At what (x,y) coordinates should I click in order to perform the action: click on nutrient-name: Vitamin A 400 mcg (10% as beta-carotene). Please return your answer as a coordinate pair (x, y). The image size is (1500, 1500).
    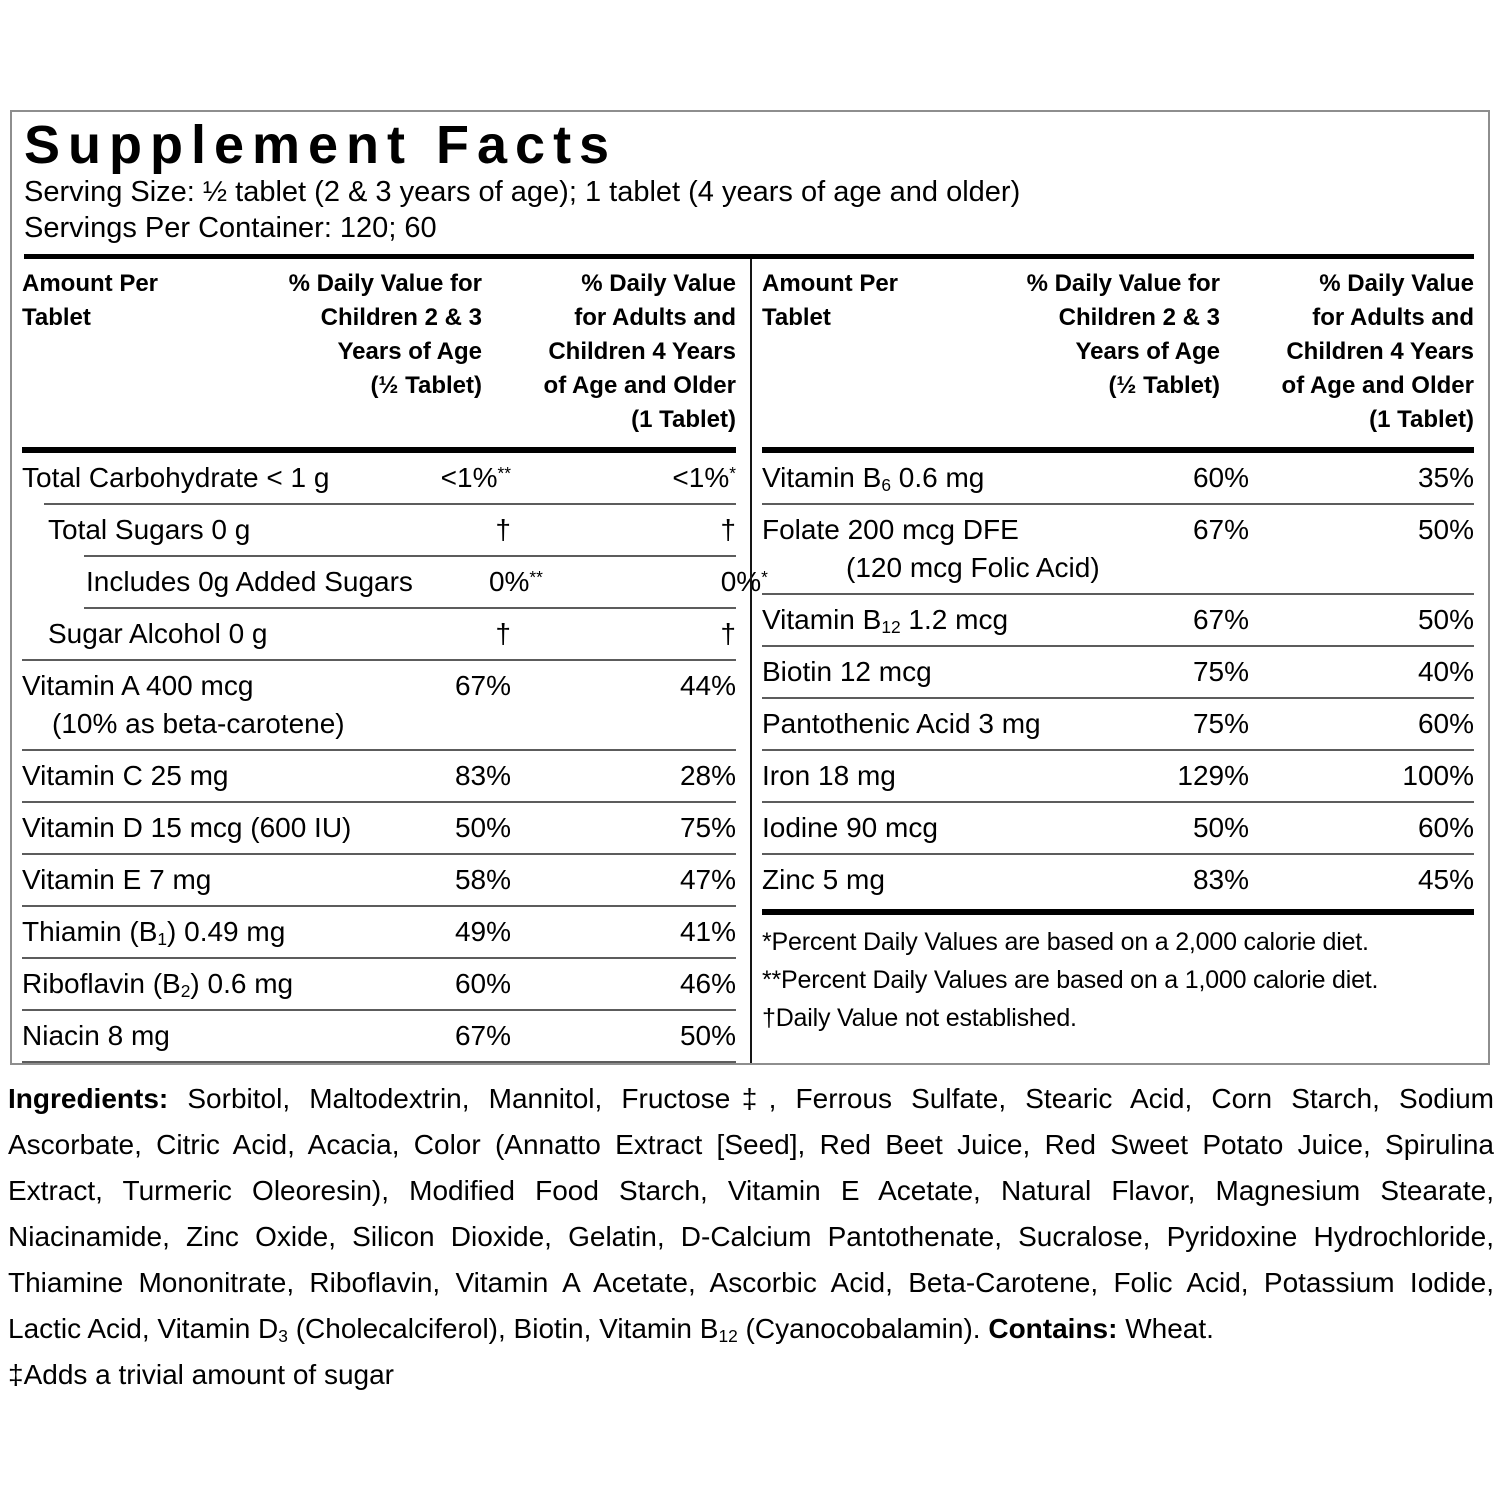
    Looking at the image, I should click on (201, 705).